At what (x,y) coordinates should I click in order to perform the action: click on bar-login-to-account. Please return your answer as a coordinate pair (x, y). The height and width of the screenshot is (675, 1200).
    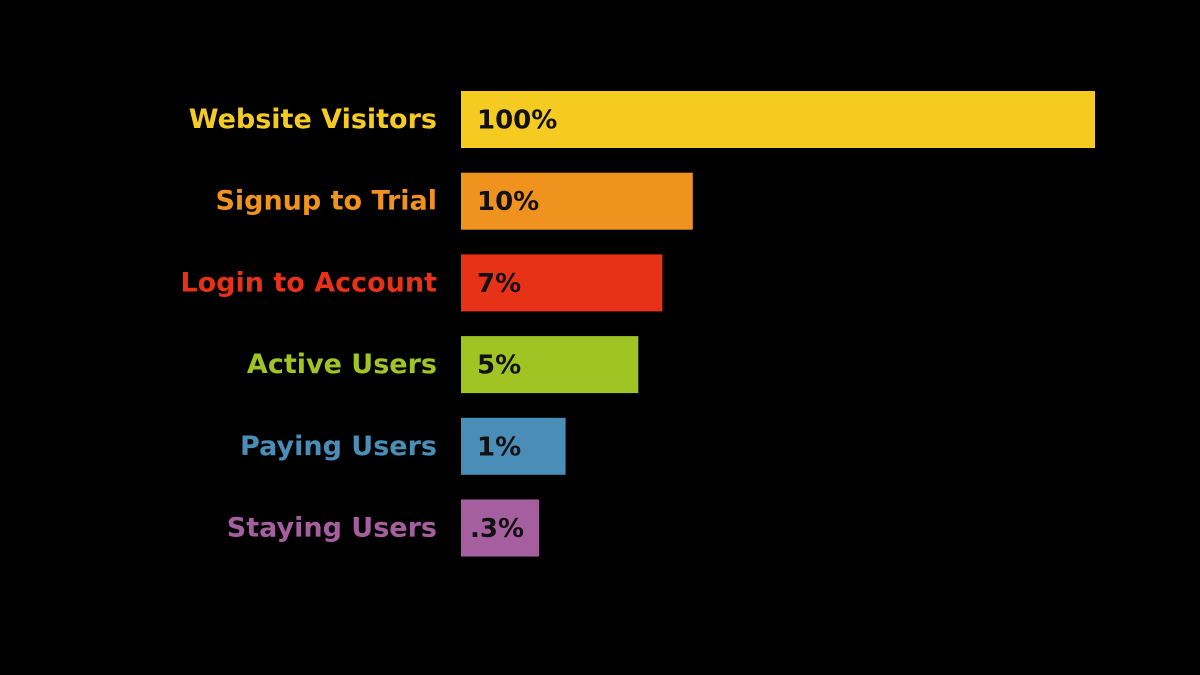
    Looking at the image, I should click on (562, 283).